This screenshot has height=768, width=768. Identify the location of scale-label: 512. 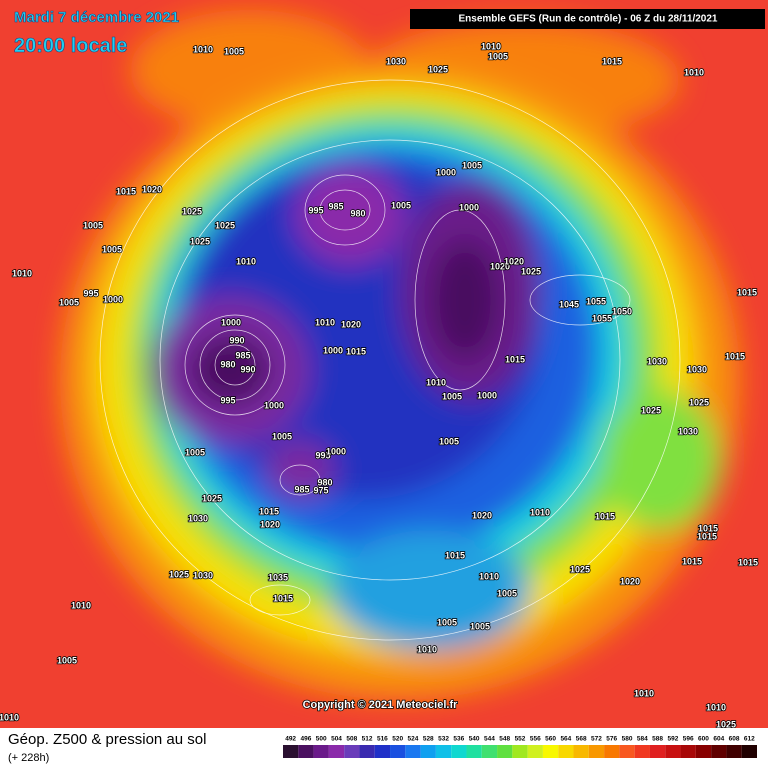
(367, 739).